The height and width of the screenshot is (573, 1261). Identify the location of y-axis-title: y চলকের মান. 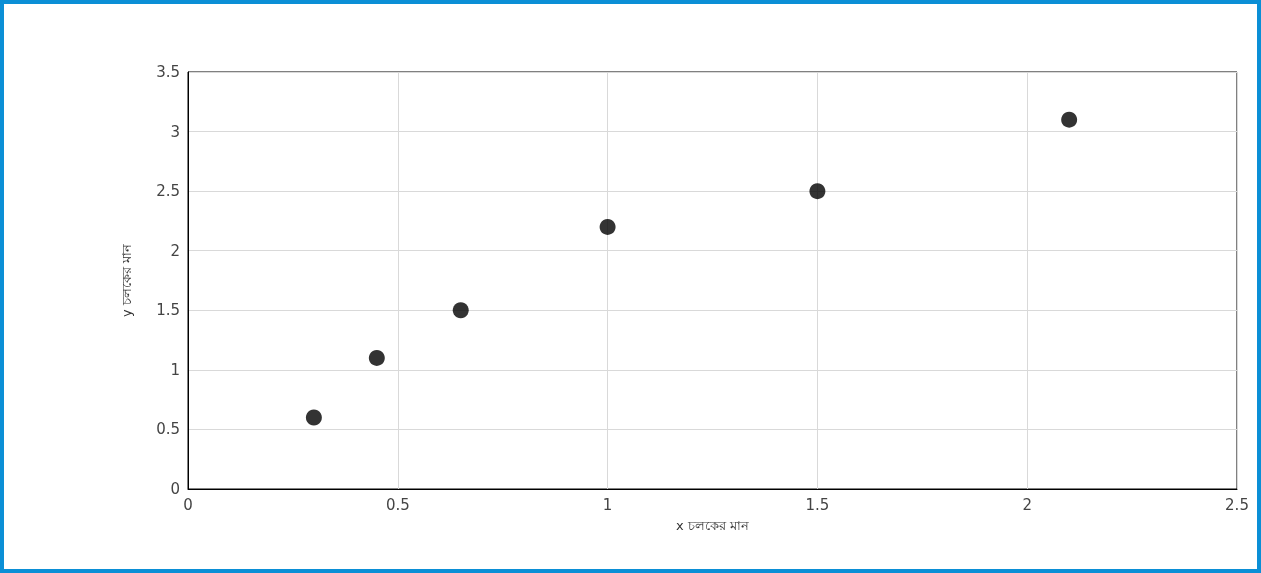
(126, 280).